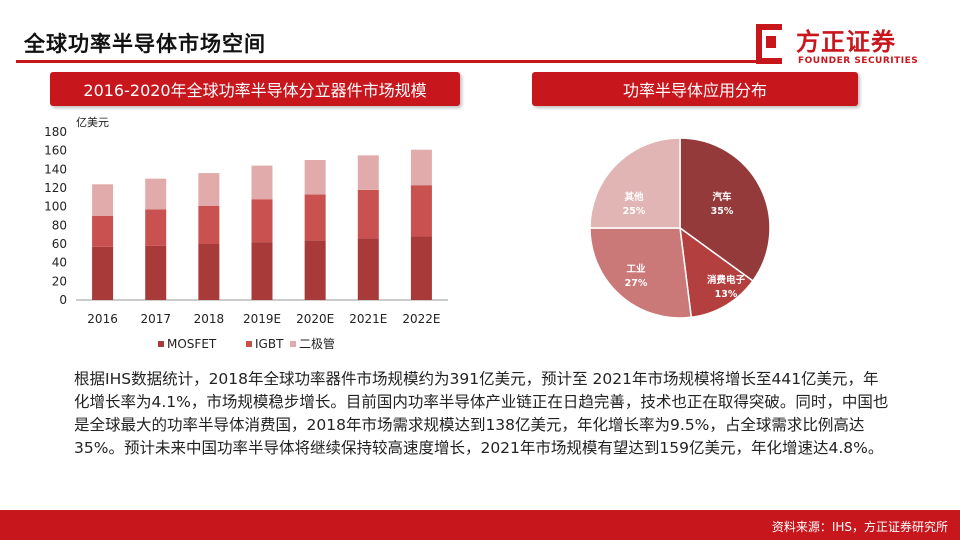 The width and height of the screenshot is (960, 540). Describe the element at coordinates (262, 182) in the screenshot. I see `bar-二极管-2019E` at that location.